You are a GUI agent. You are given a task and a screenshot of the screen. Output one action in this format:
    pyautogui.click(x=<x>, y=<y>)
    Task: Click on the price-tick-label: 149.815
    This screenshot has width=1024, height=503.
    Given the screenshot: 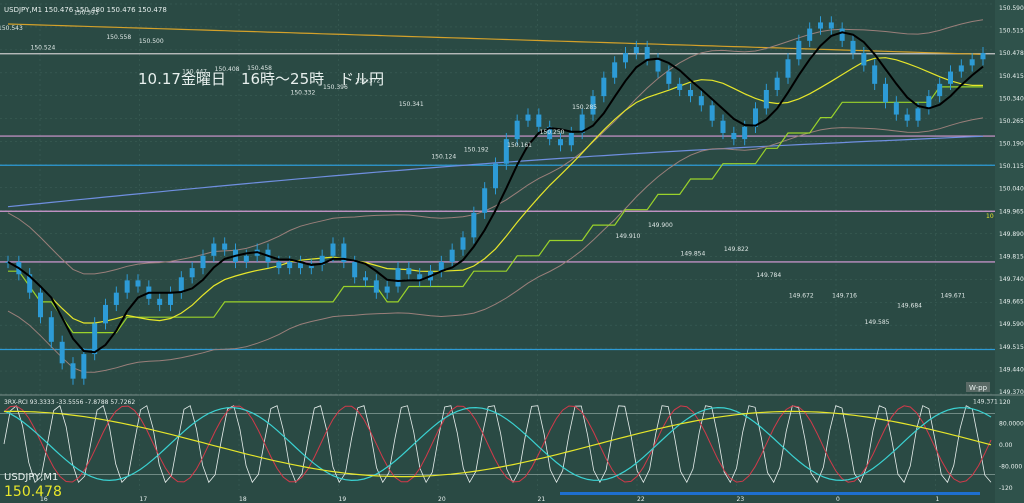 What is the action you would take?
    pyautogui.click(x=1011, y=256)
    